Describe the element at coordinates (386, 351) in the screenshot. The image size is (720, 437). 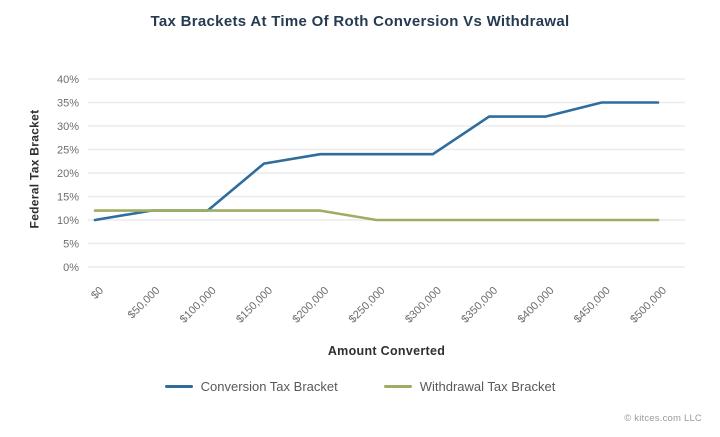
I see `x-axis-title: Amount Converted` at that location.